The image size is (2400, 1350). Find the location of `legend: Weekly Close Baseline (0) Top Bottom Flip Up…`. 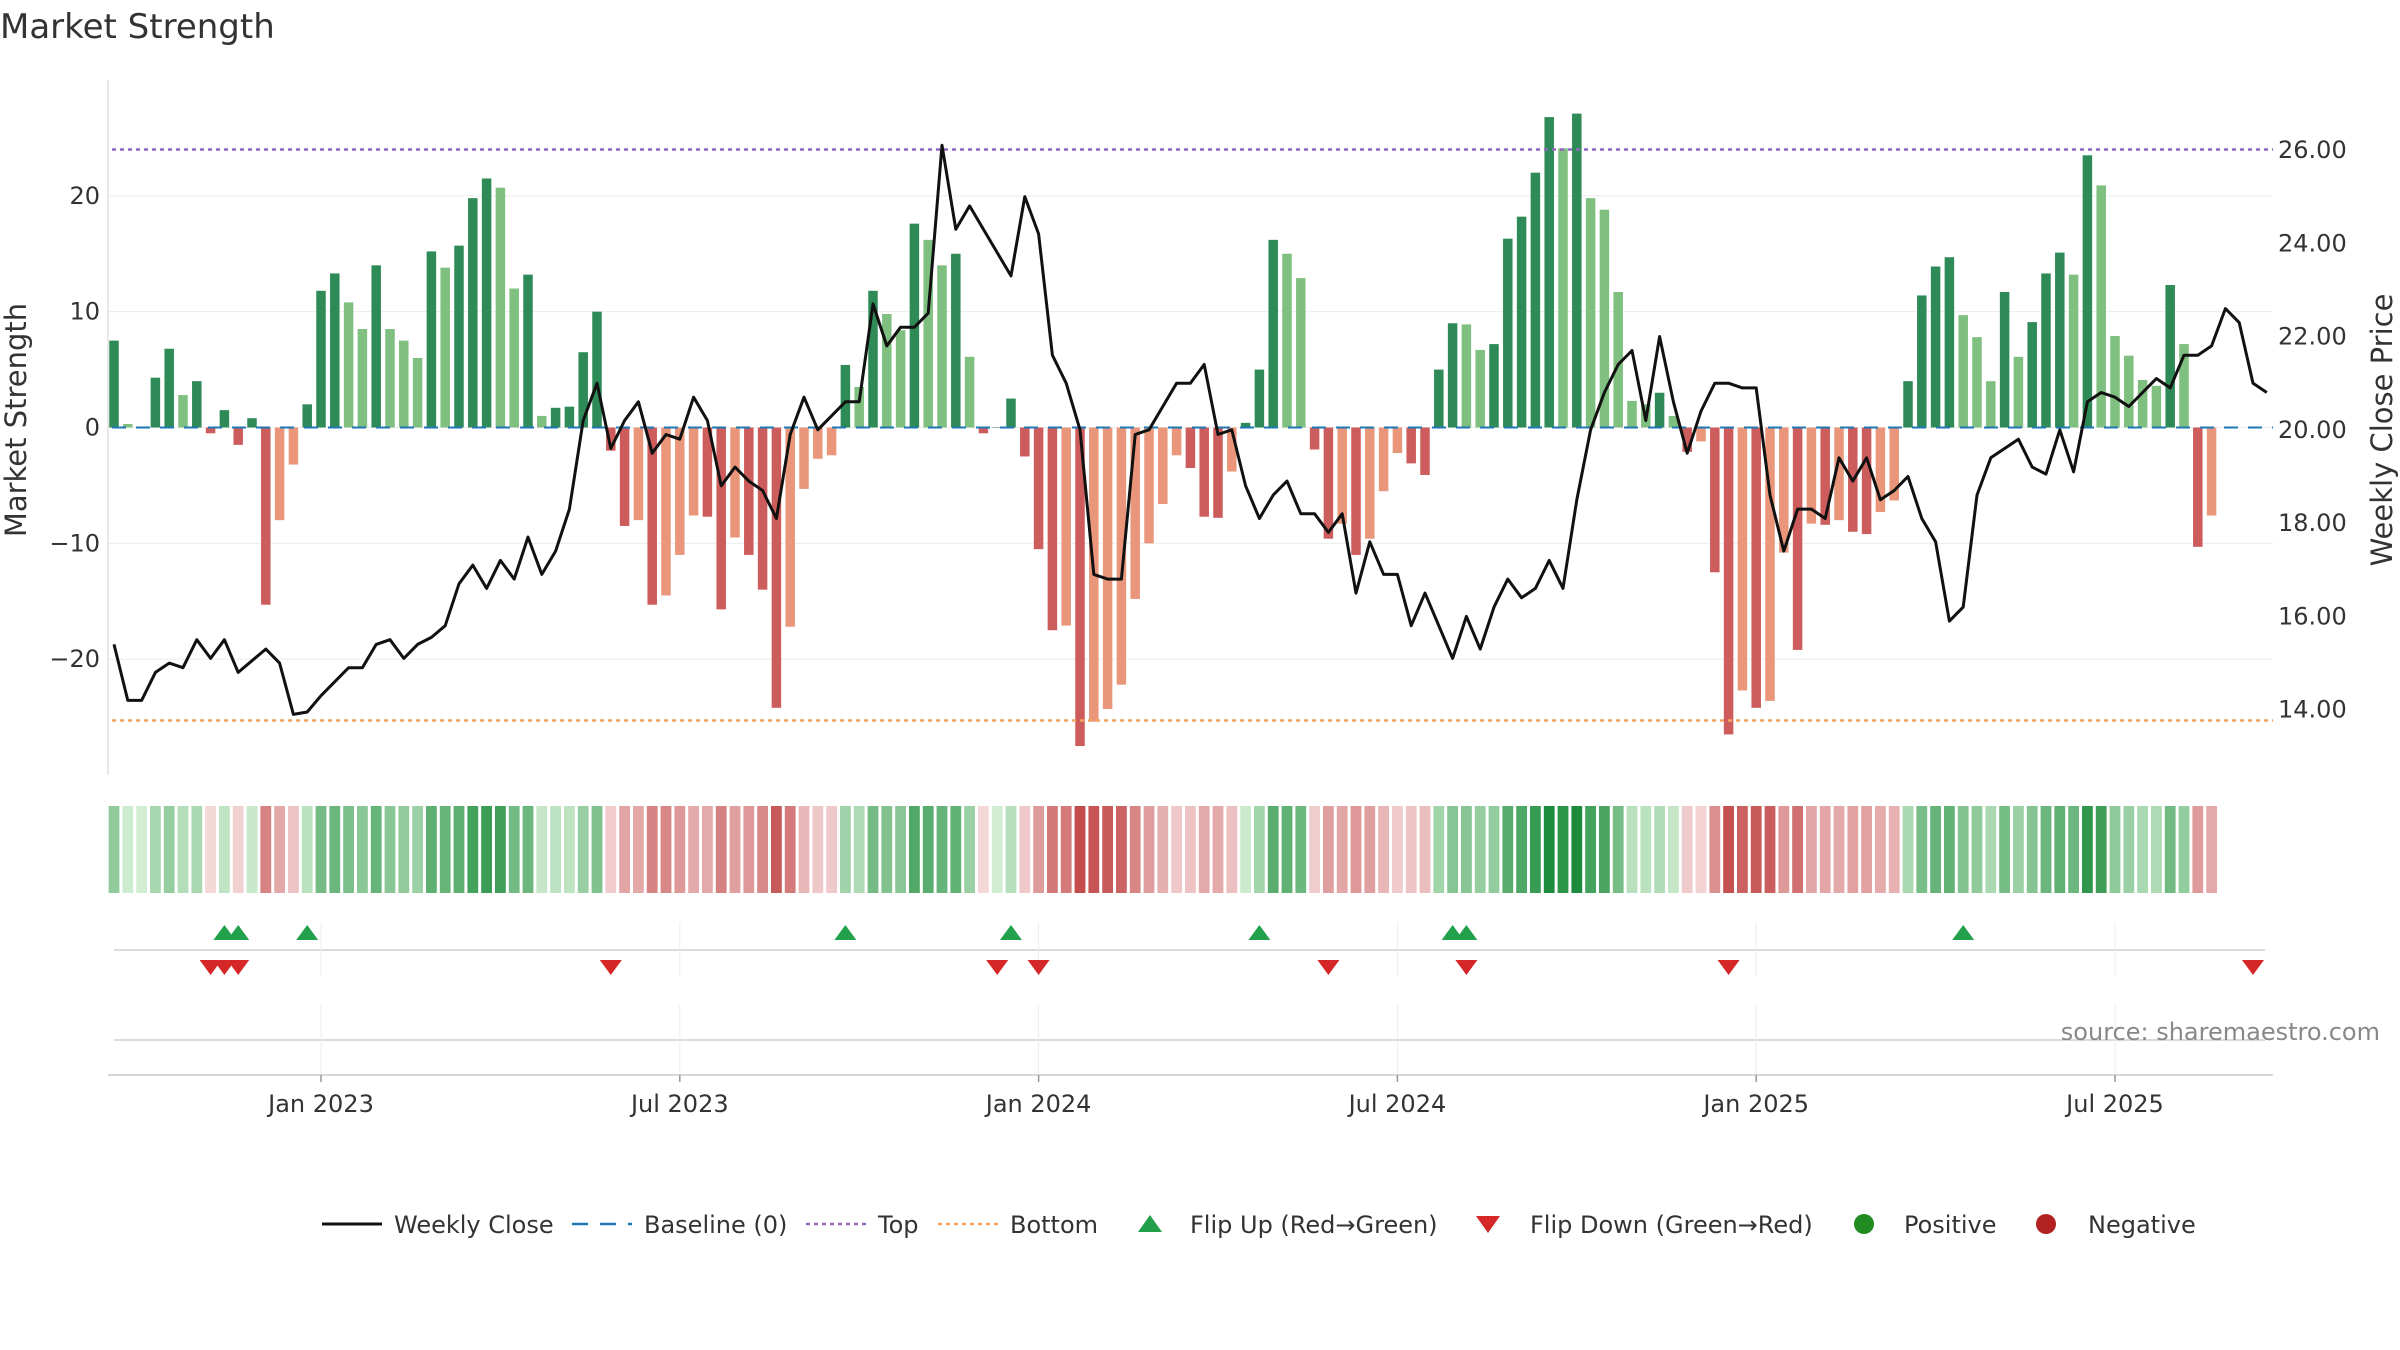

legend: Weekly Close Baseline (0) Top Bottom Flip Up… is located at coordinates (1259, 1225).